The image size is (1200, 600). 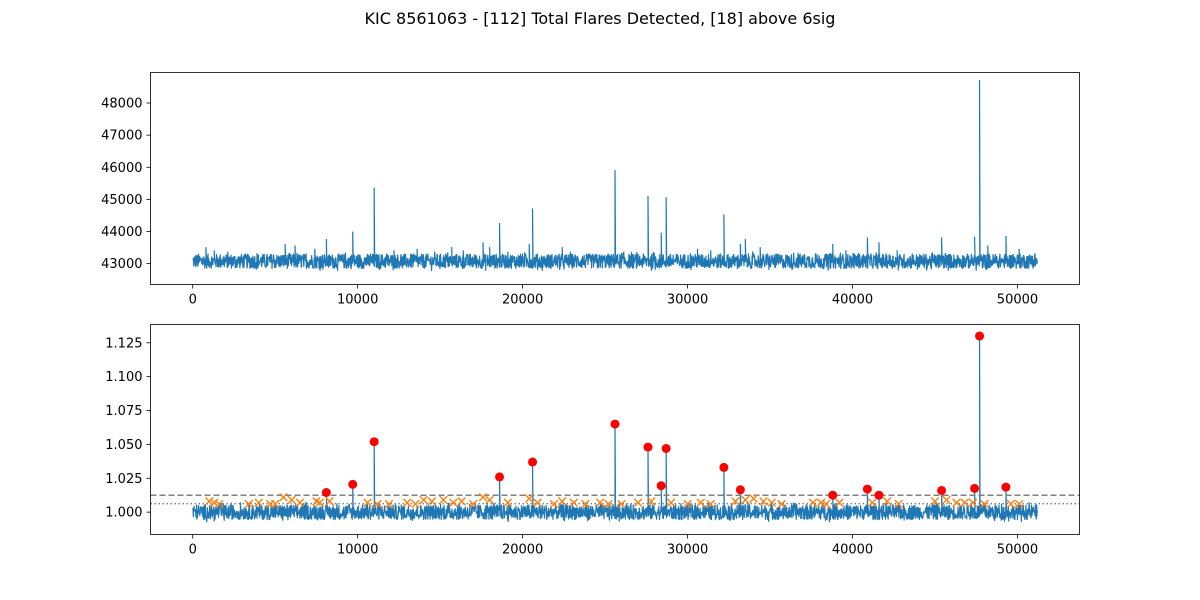 I want to click on y-tick-label: 1.075, so click(x=123, y=411).